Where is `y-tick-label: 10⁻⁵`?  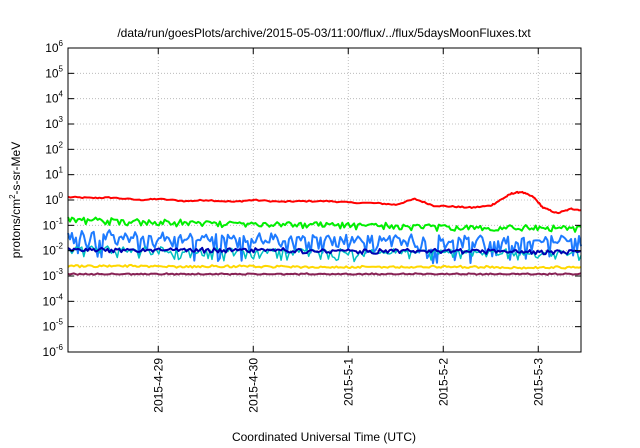
y-tick-label: 10⁻⁵ is located at coordinates (53, 326).